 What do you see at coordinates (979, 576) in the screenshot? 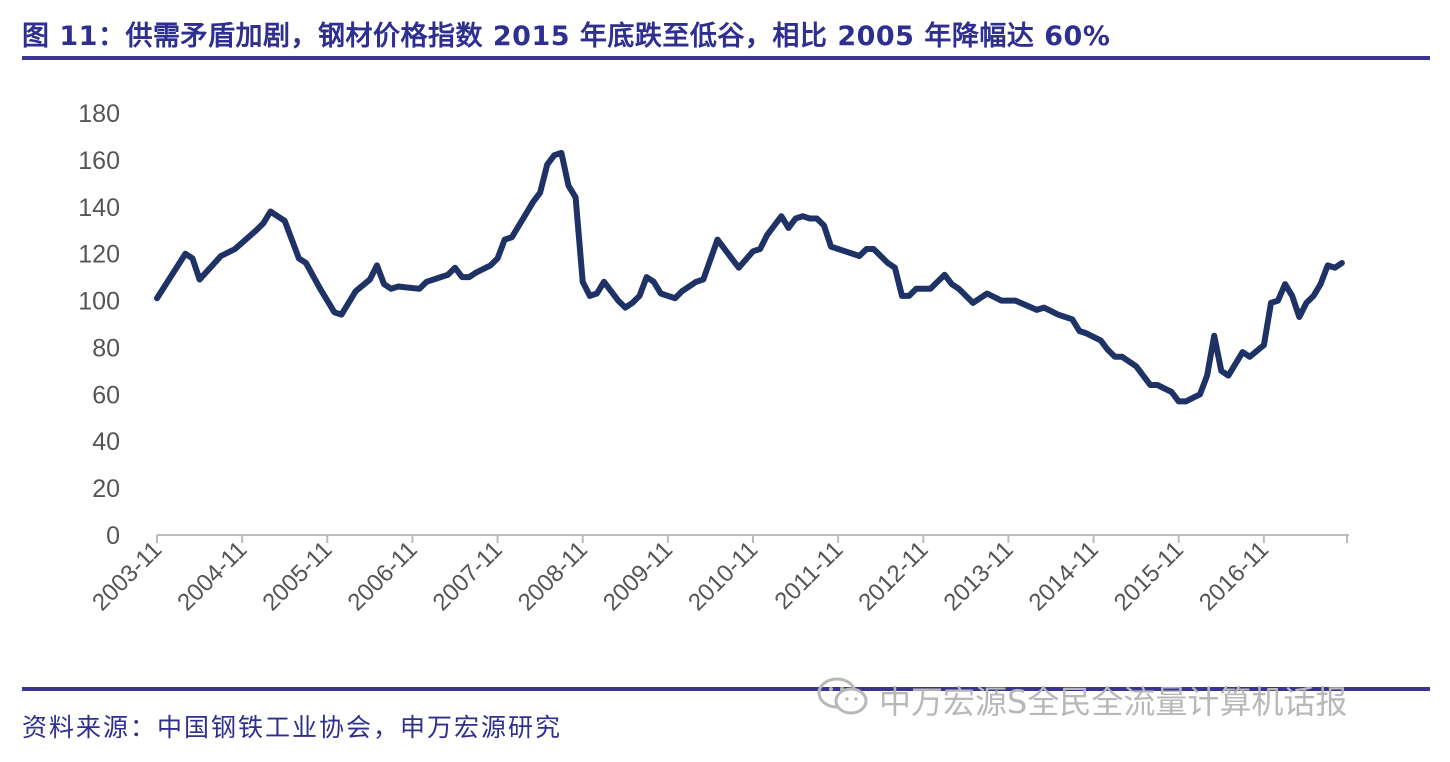
I see `x-tick-label: 2013-11` at bounding box center [979, 576].